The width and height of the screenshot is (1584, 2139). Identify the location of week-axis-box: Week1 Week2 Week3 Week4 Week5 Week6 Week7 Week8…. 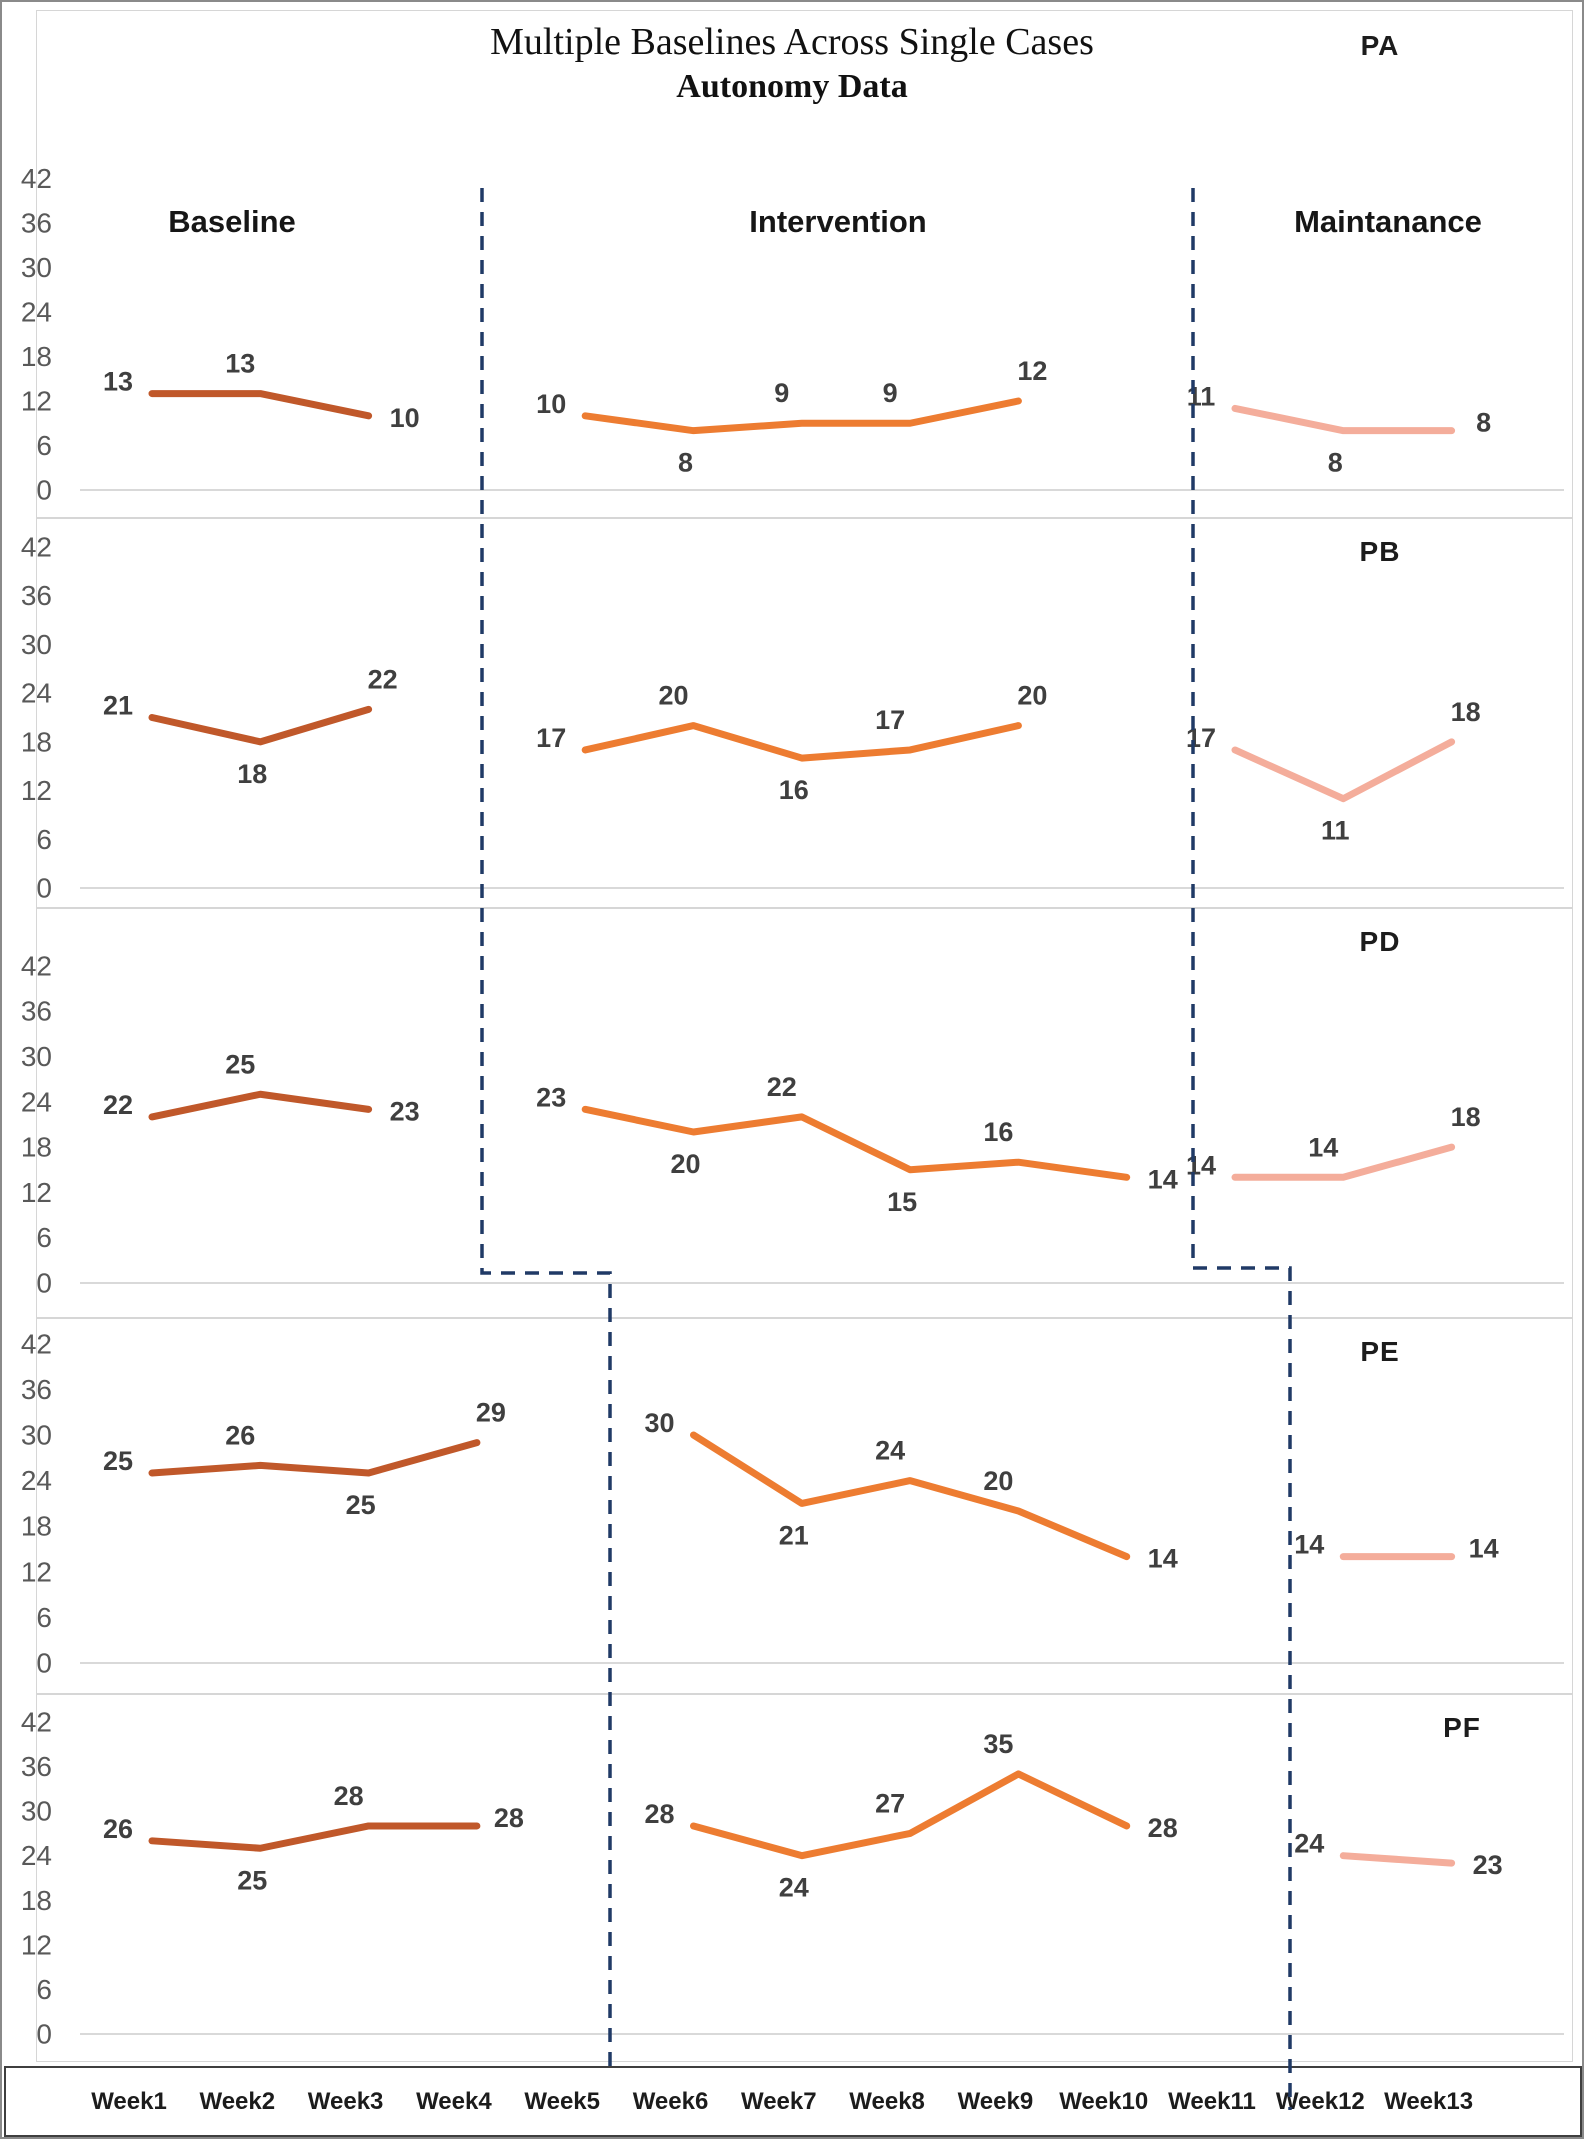
(793, 2101).